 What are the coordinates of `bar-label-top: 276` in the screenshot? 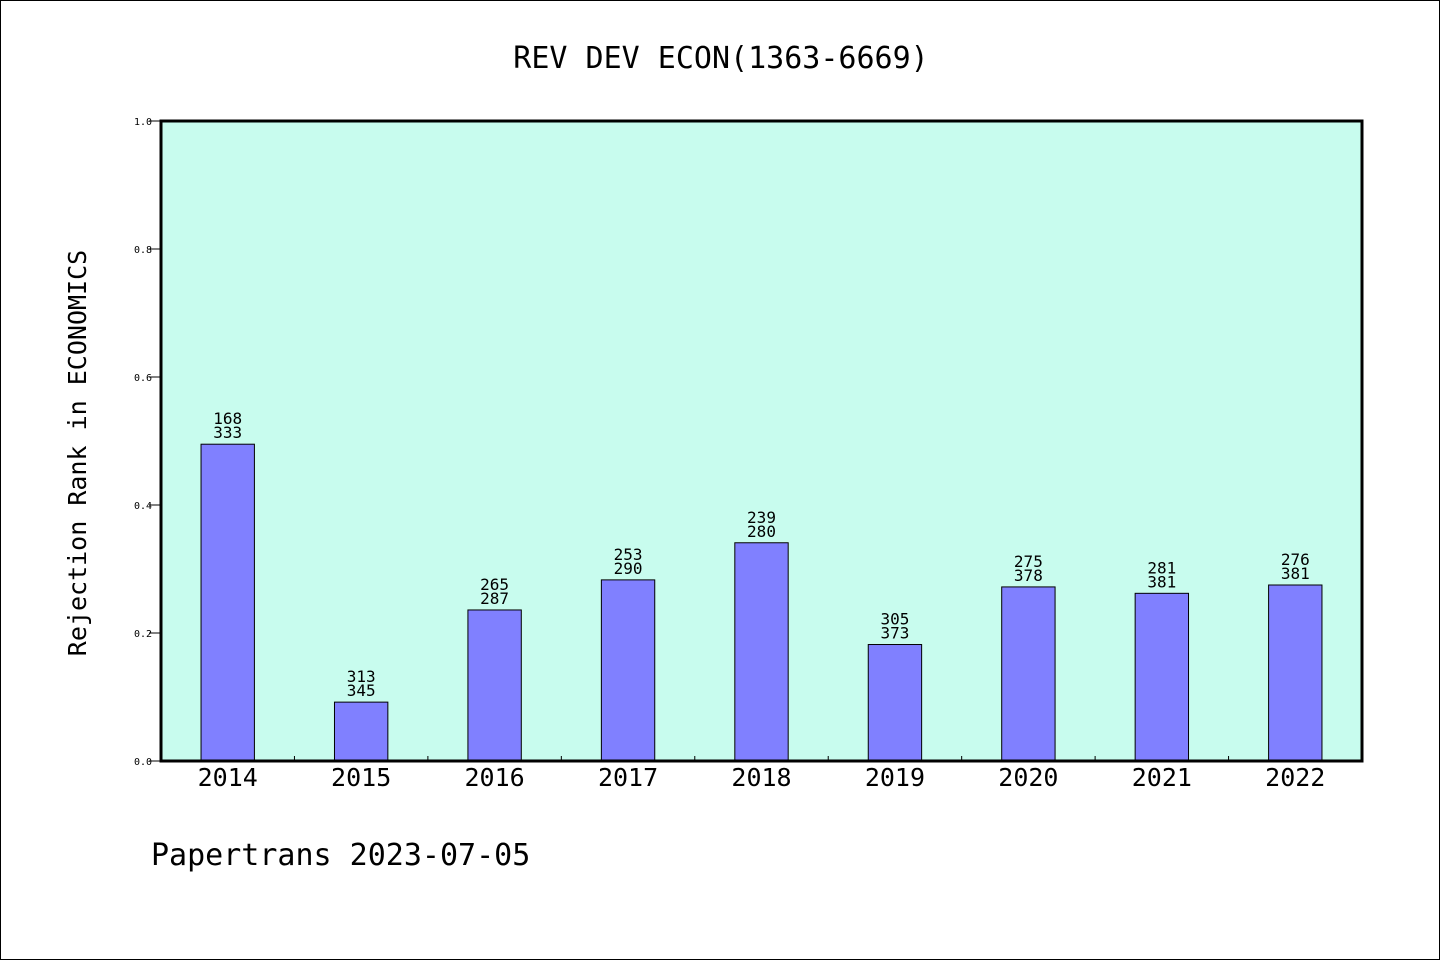 It's located at (1295, 559).